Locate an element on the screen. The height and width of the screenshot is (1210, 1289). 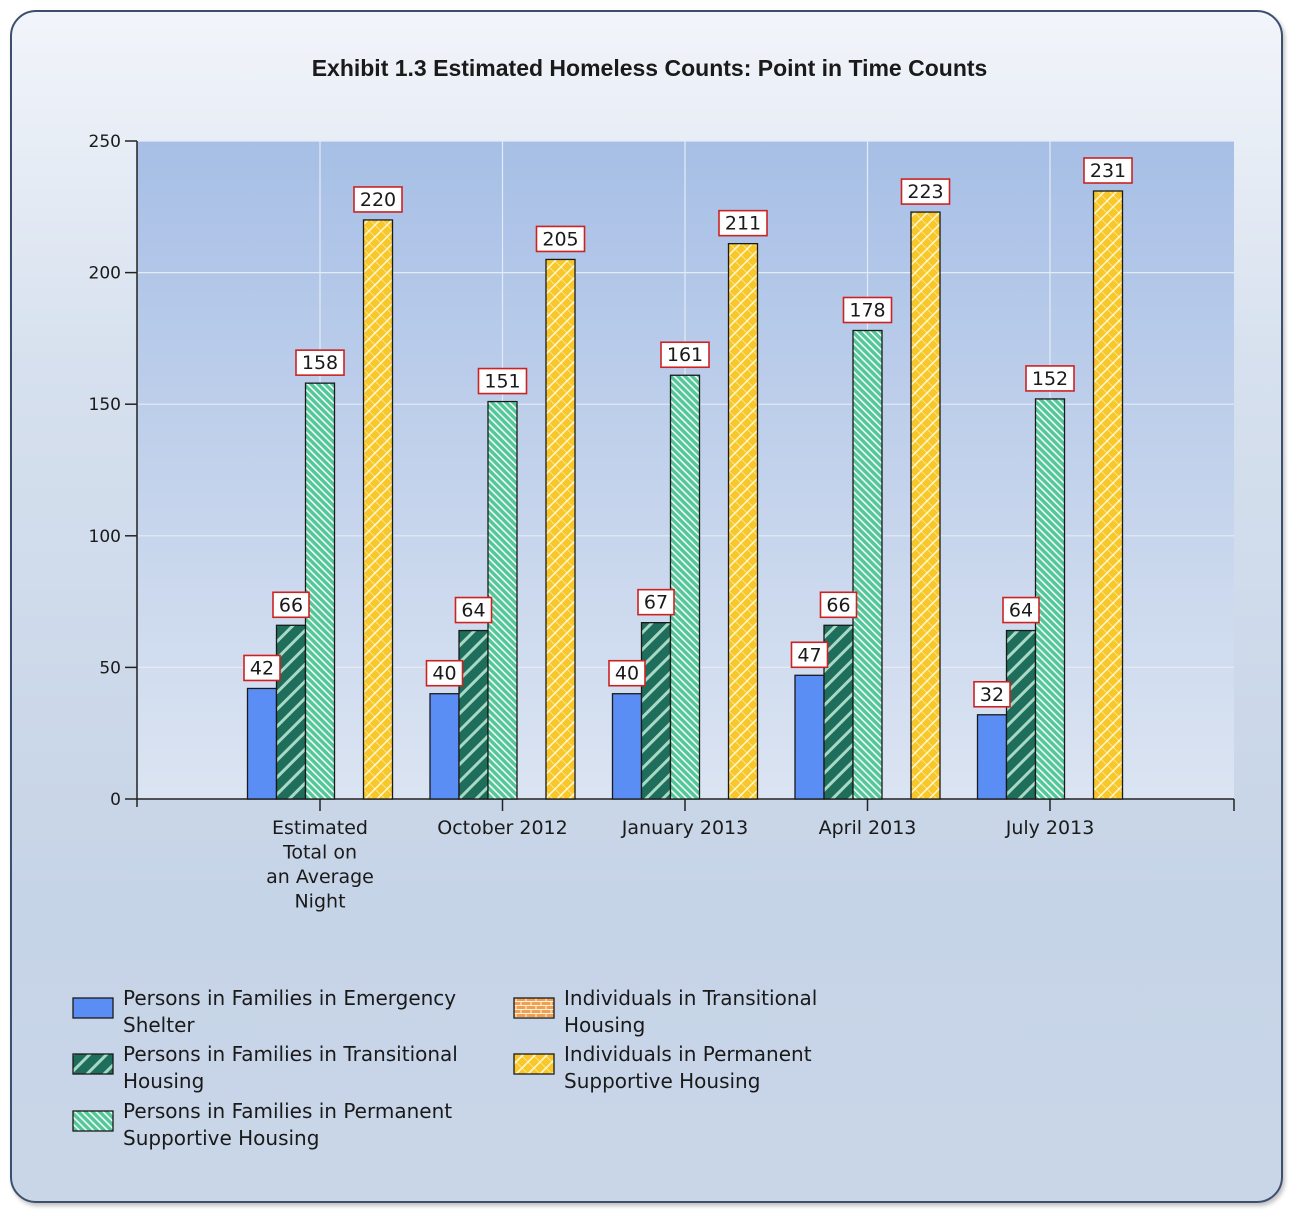
data-label: 152 is located at coordinates (1050, 378).